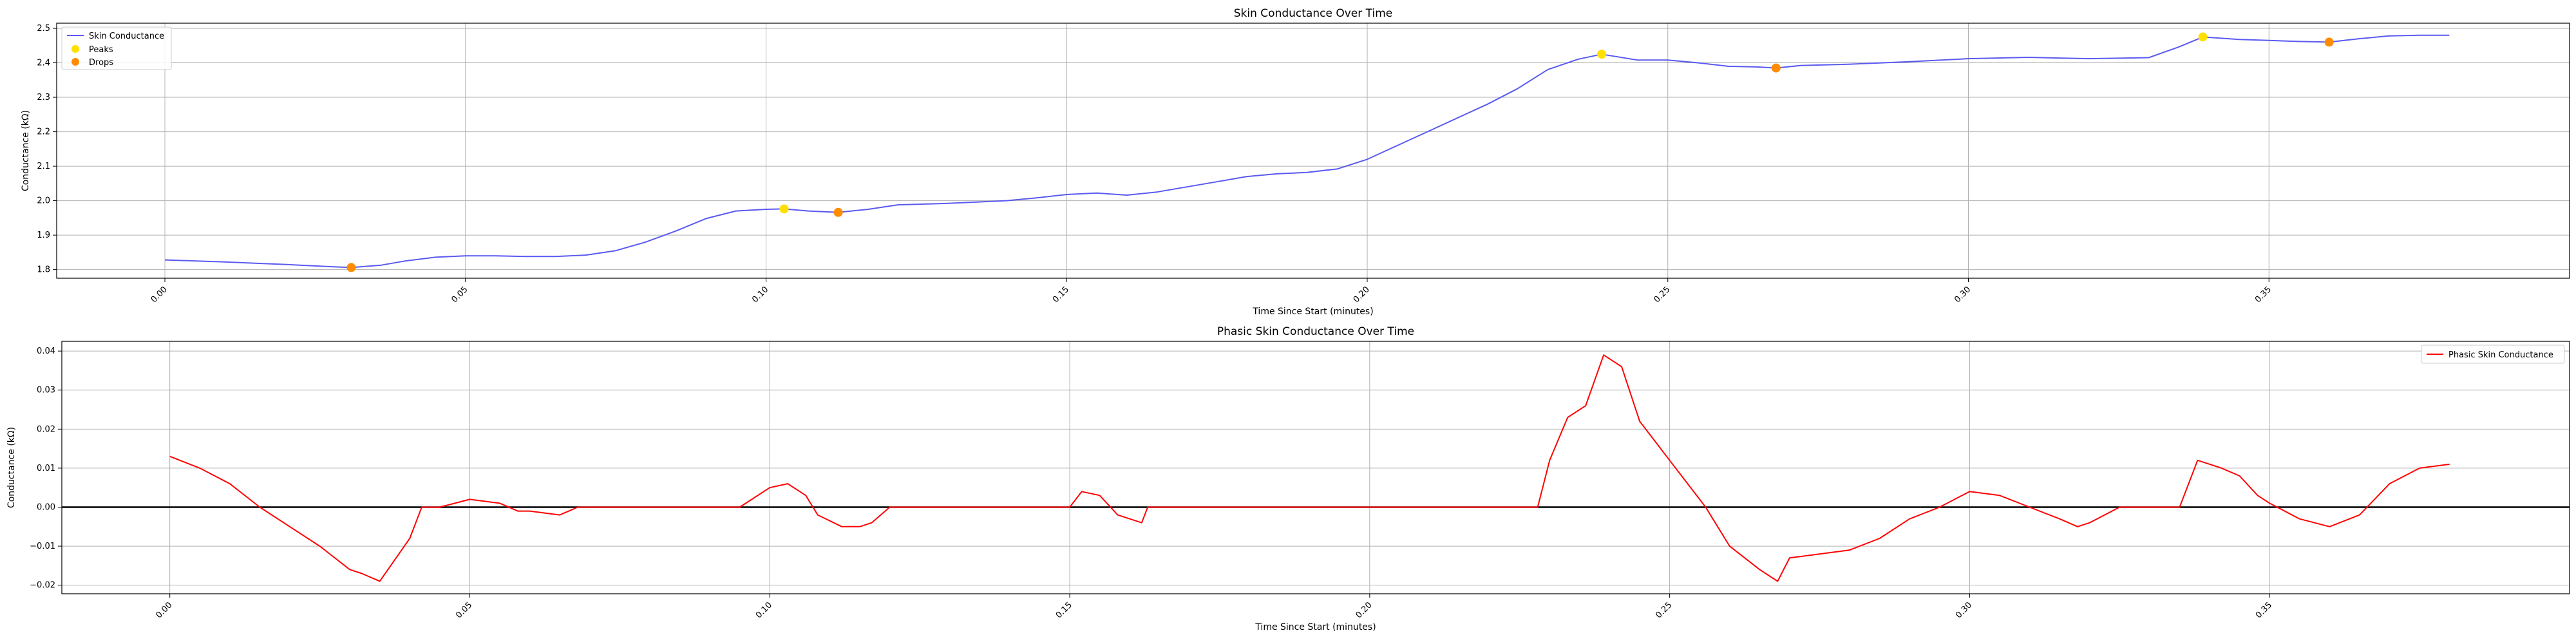 This screenshot has height=644, width=2576. Describe the element at coordinates (44, 64) in the screenshot. I see `y-tick-label: 2.4` at that location.